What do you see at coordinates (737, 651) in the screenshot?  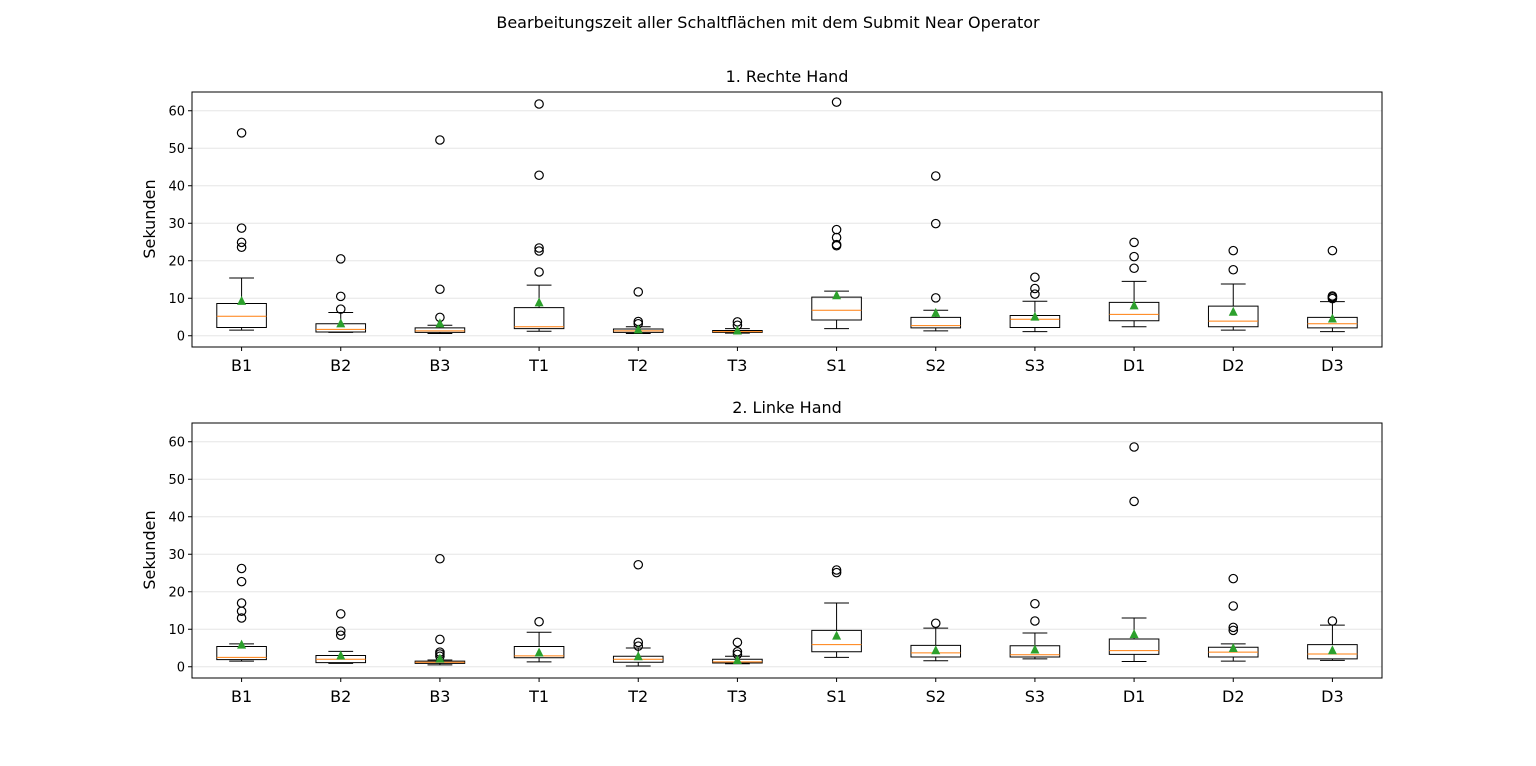 I see `boxplot-t3` at bounding box center [737, 651].